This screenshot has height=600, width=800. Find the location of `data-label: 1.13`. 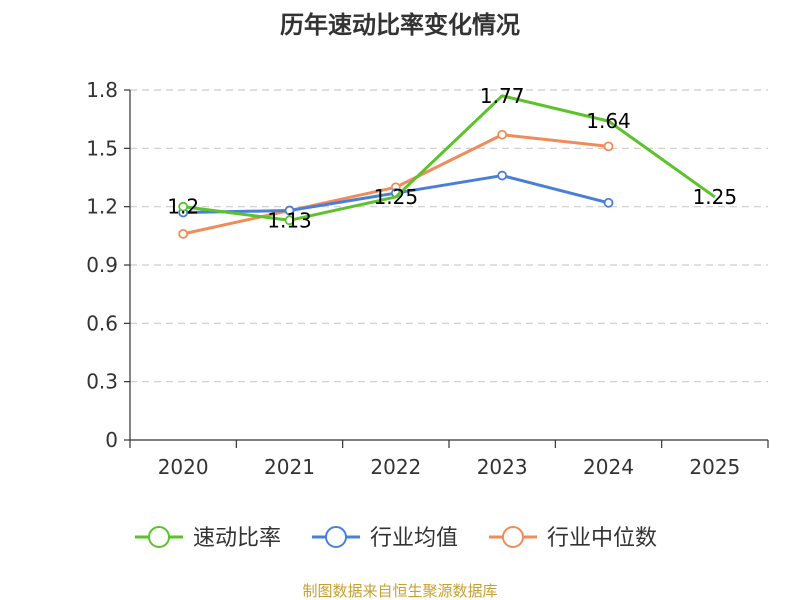

data-label: 1.13 is located at coordinates (289, 220).